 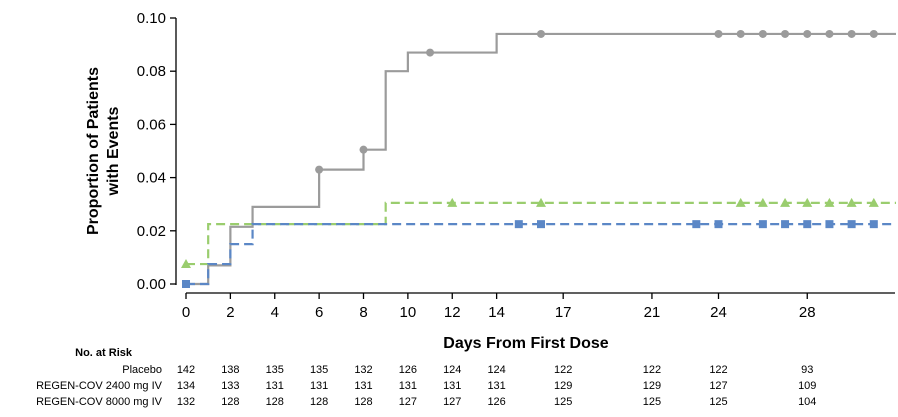 I want to click on x-tick-label: 17, so click(x=563, y=312).